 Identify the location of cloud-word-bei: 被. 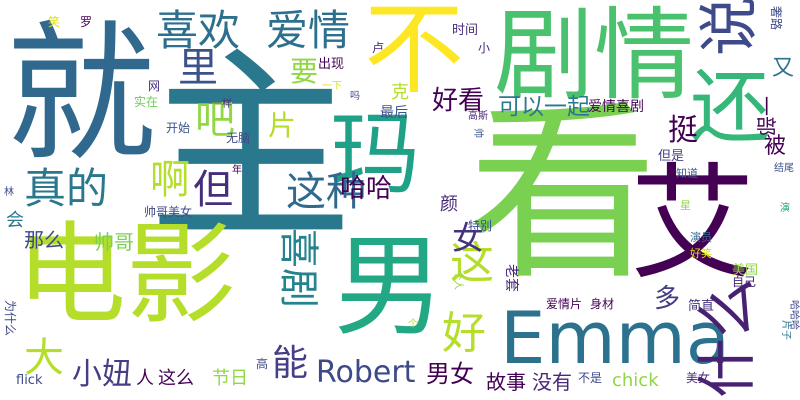
(775, 146).